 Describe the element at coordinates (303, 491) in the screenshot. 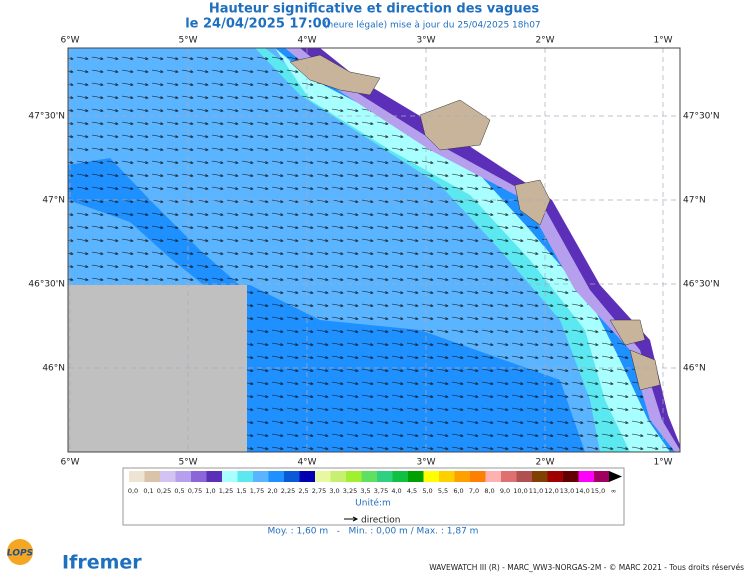

I see `legend-label: 2,5` at that location.